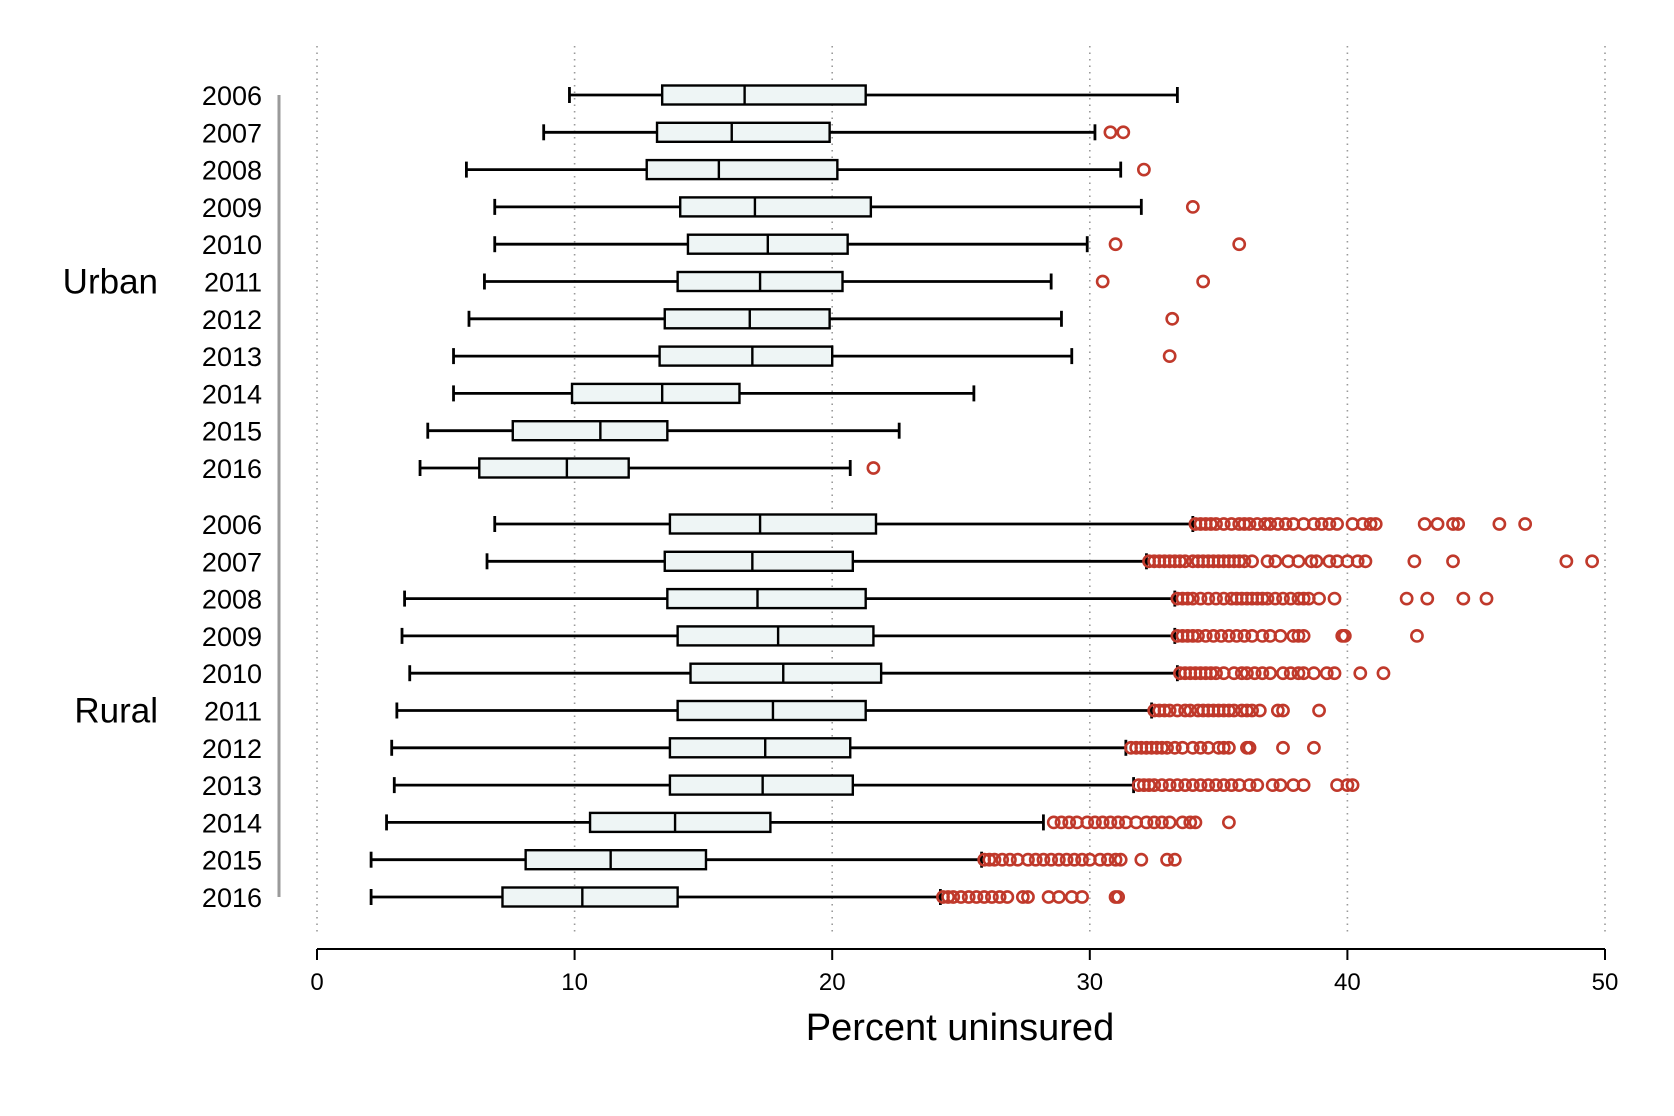  I want to click on year-label-urban-2011: 2011, so click(233, 283).